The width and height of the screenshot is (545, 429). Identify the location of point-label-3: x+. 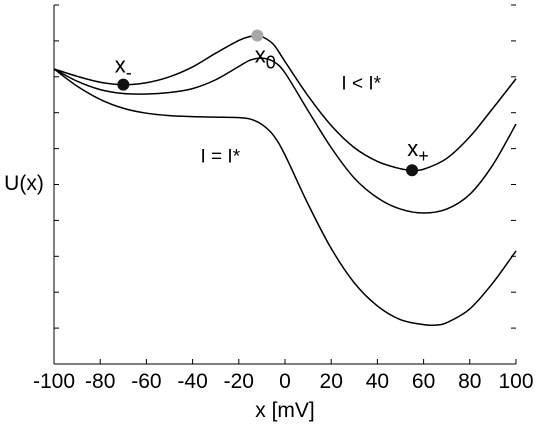
(418, 151).